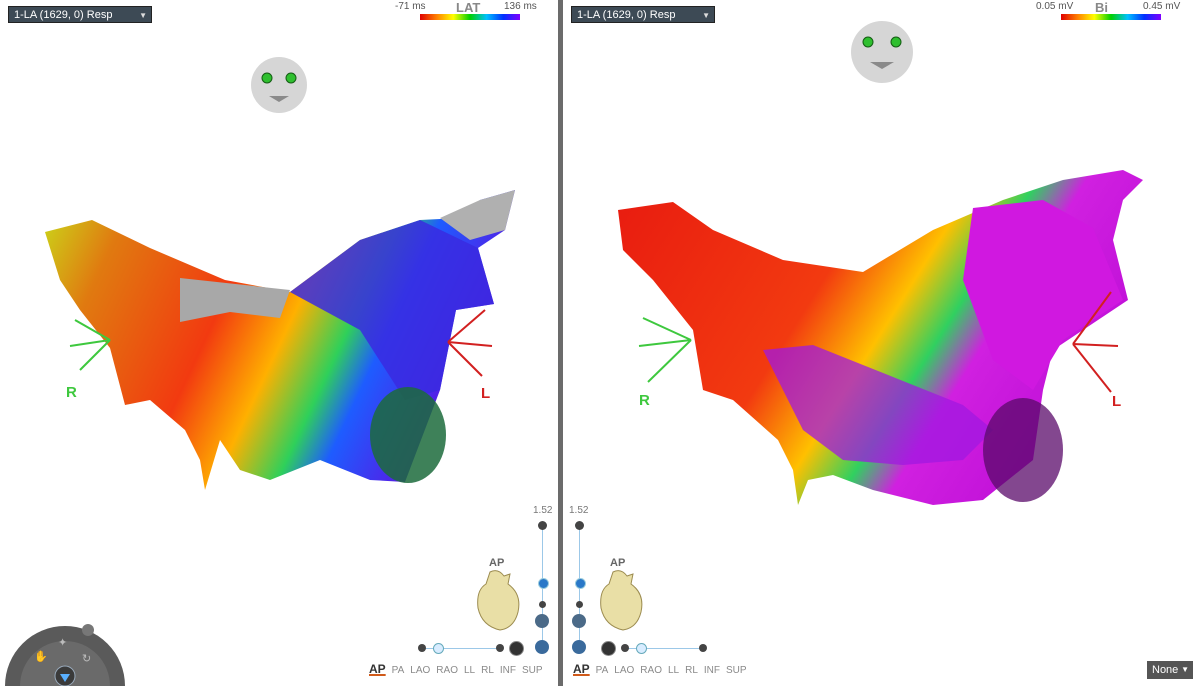 The height and width of the screenshot is (686, 1200). I want to click on none-dropdown: None ▼, so click(1170, 670).